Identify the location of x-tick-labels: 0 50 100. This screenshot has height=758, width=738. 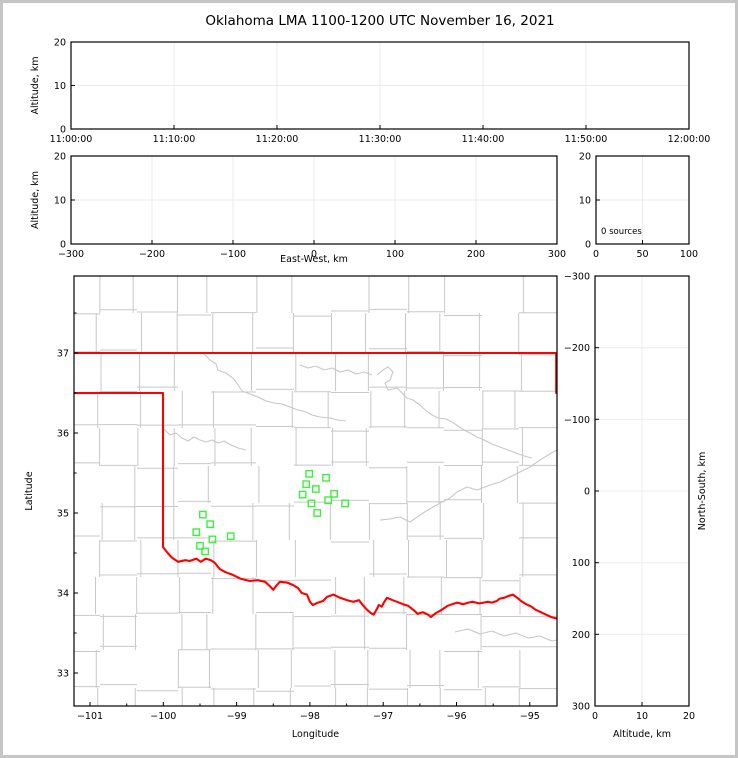
(645, 254).